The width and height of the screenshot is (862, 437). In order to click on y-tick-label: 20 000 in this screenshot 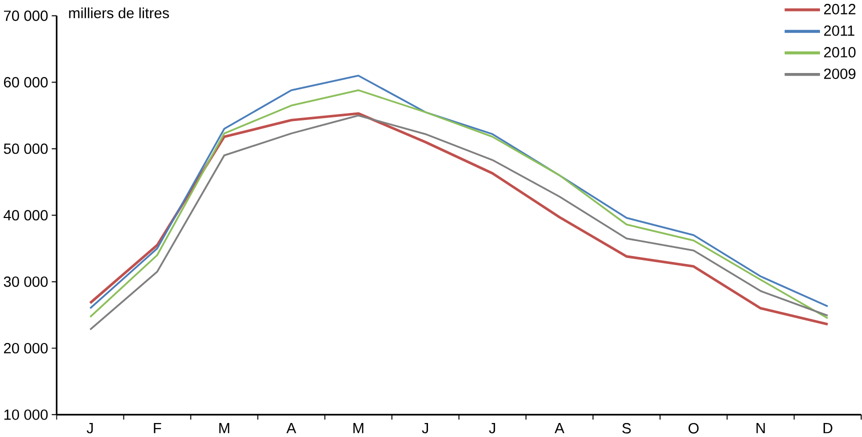, I will do `click(26, 348)`.